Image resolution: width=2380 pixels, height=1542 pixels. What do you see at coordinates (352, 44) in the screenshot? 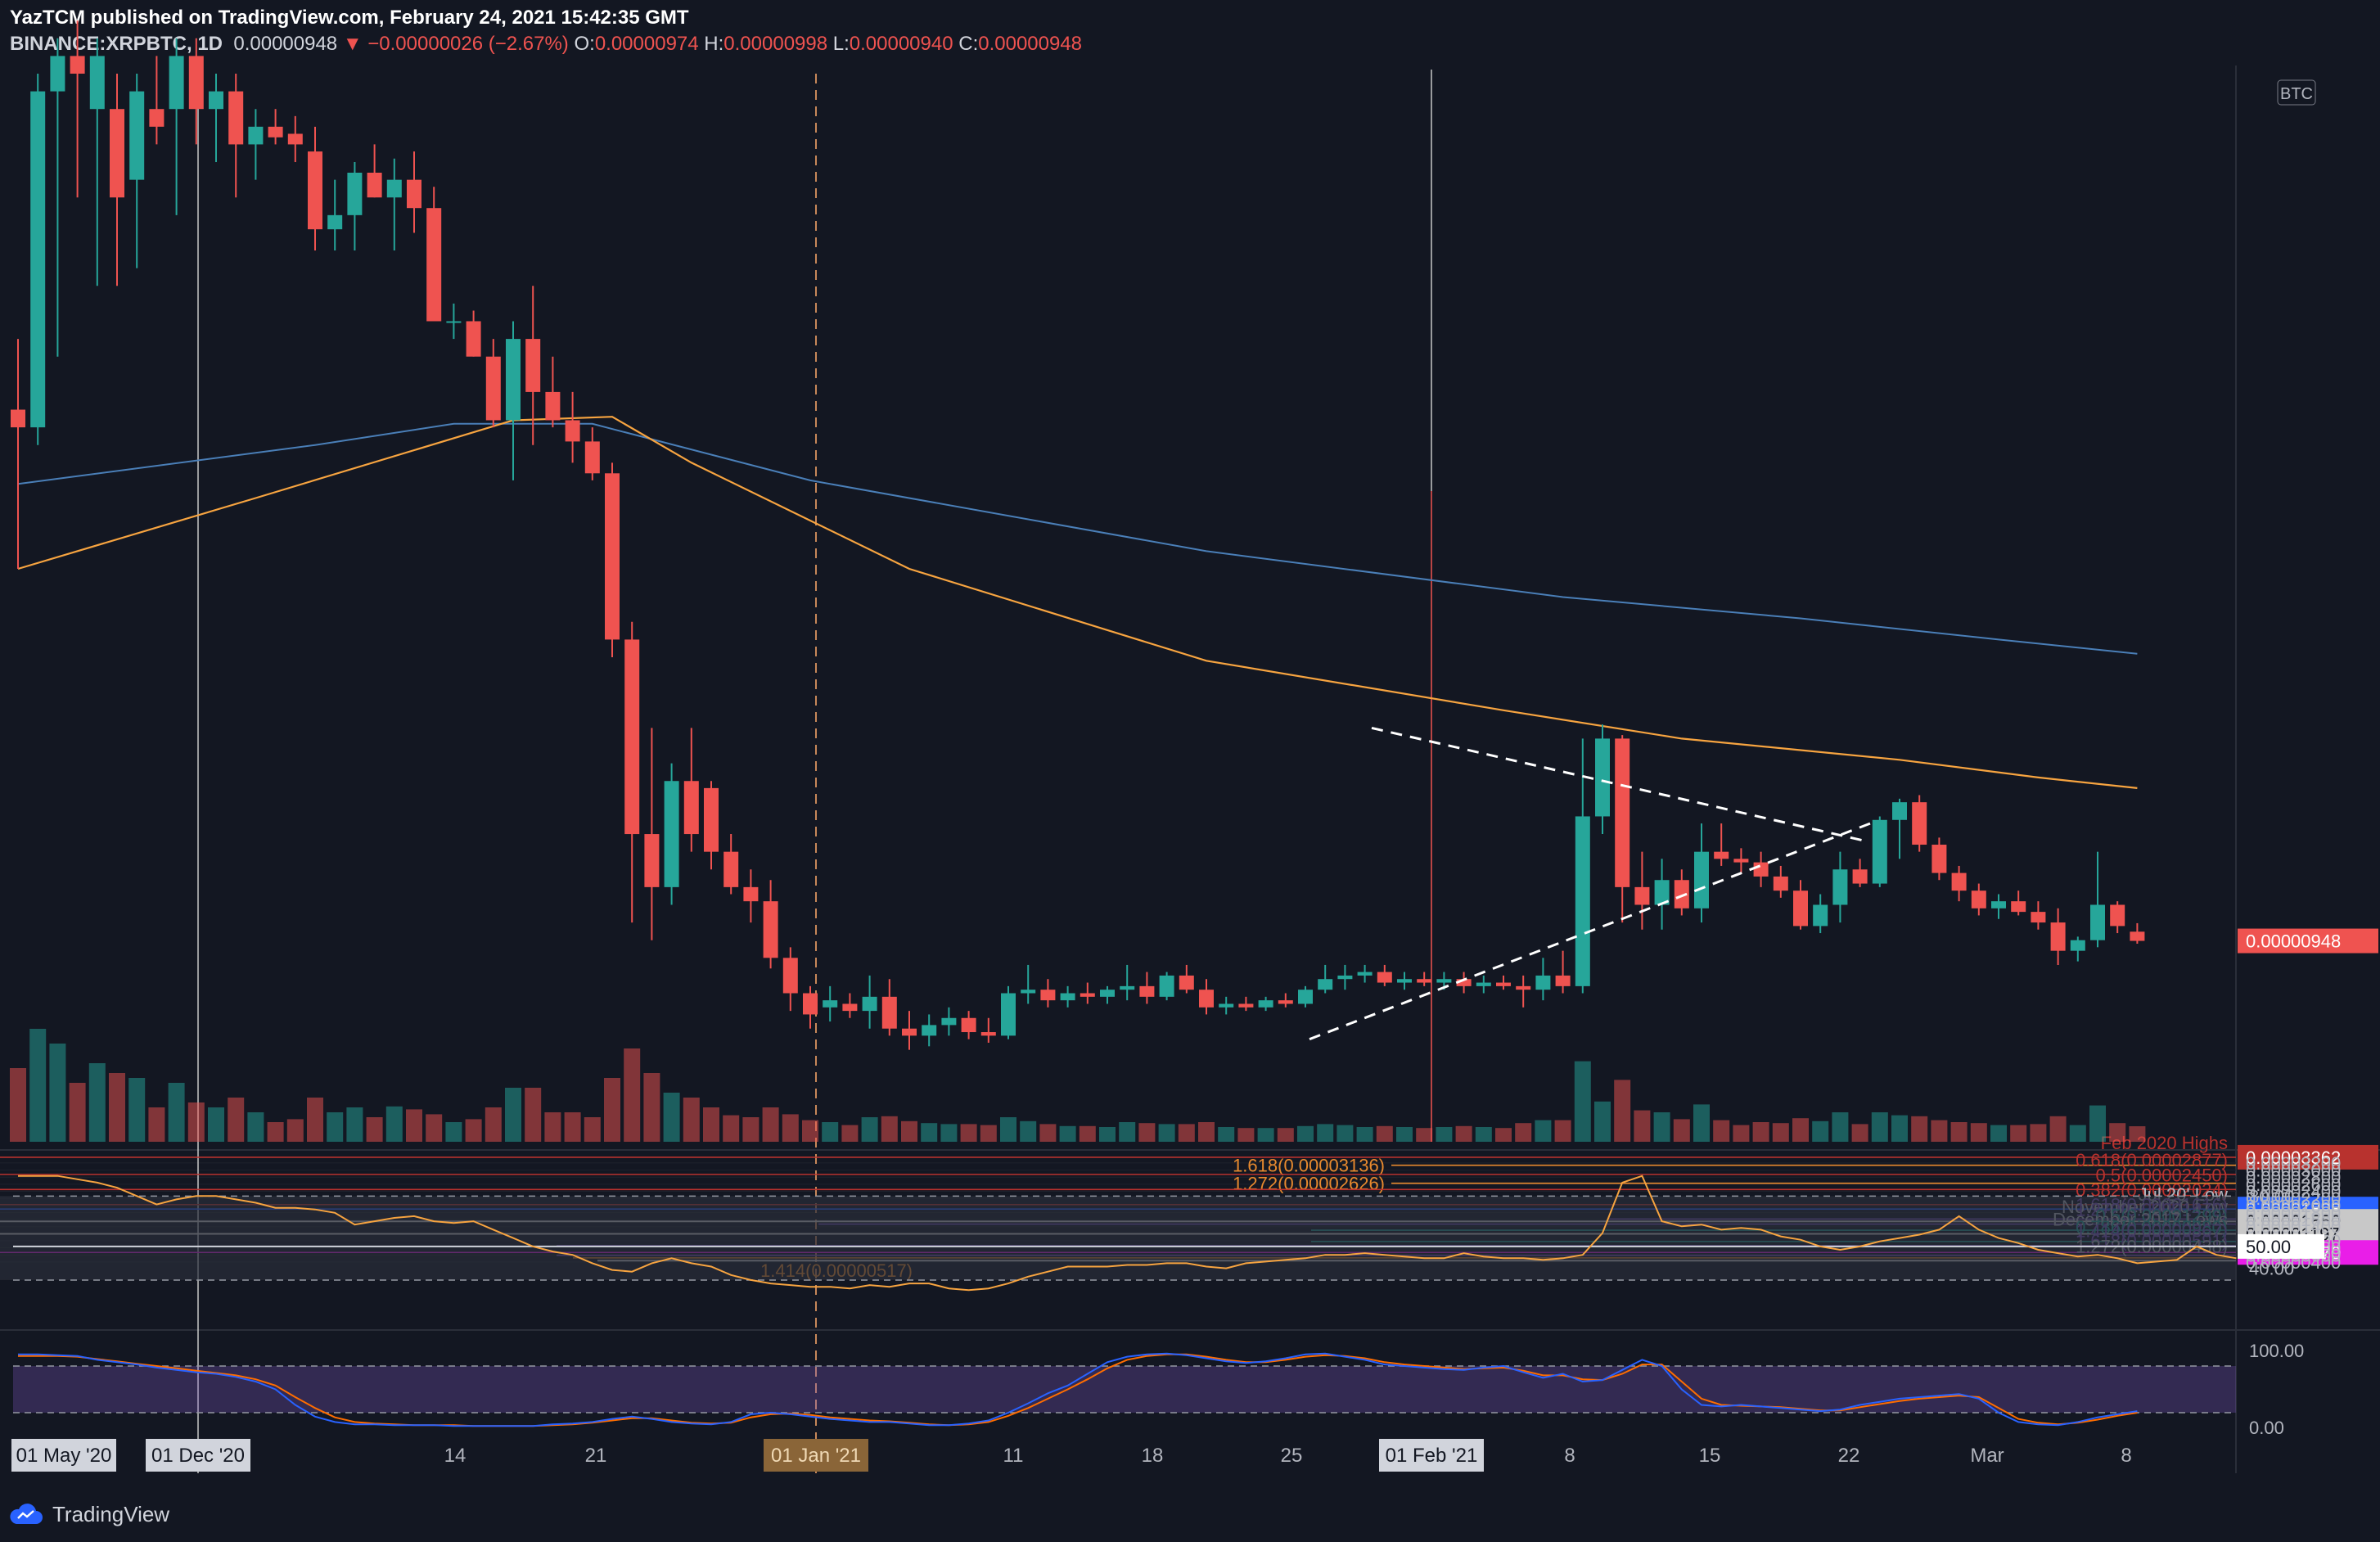
I see `change-down-icon: ▼` at bounding box center [352, 44].